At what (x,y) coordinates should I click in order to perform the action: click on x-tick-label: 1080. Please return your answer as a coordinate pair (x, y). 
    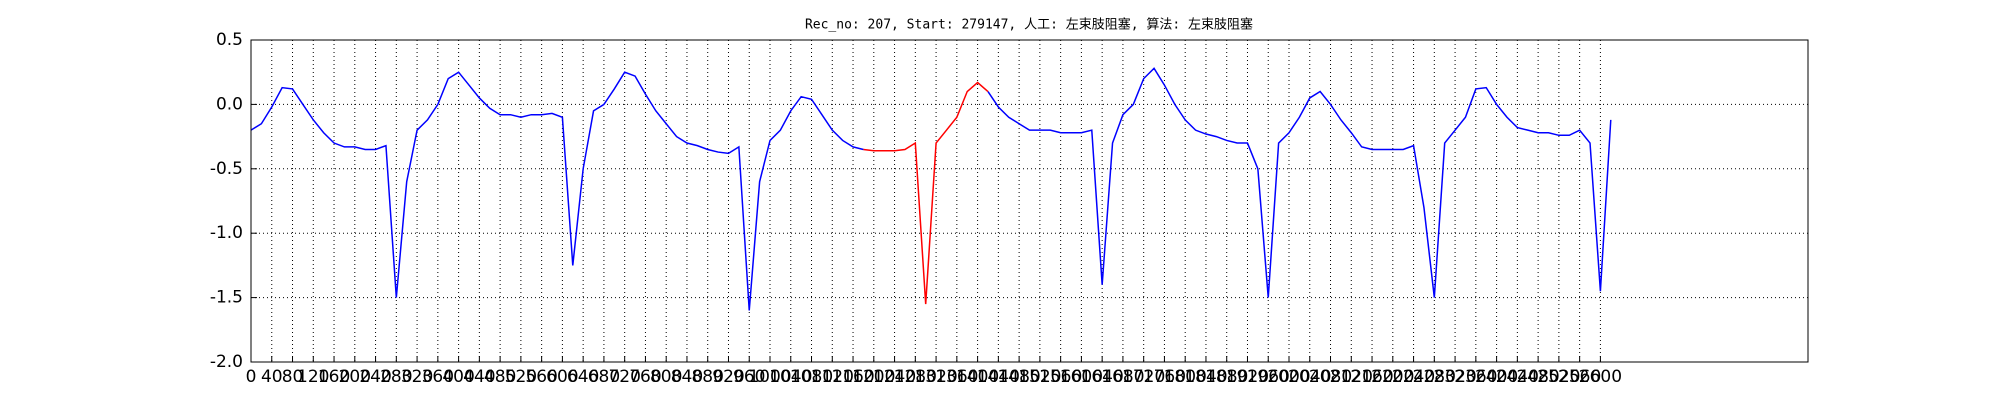
    Looking at the image, I should click on (811, 377).